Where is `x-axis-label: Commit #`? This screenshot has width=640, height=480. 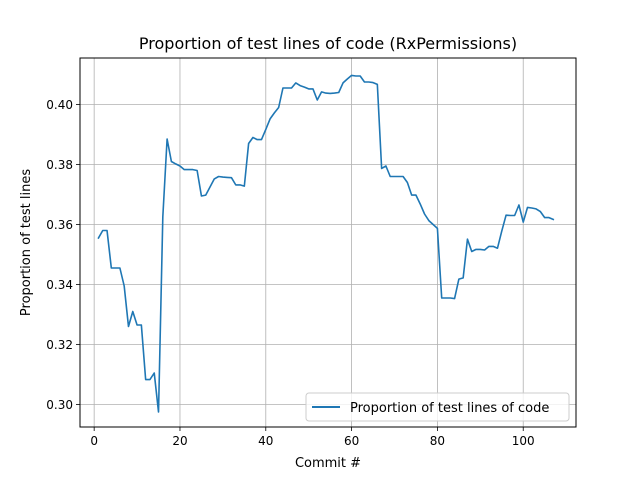
x-axis-label: Commit # is located at coordinates (328, 463).